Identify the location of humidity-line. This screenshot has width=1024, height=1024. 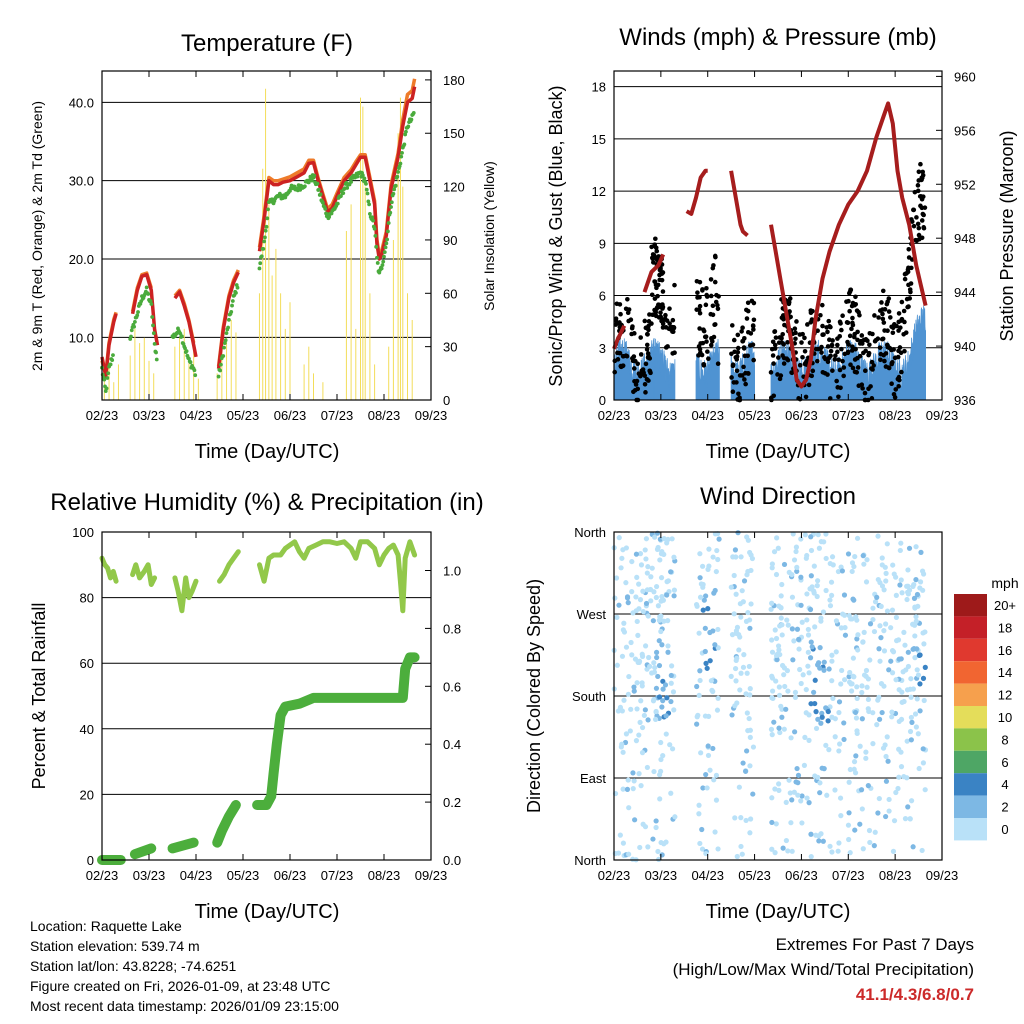
(109, 569).